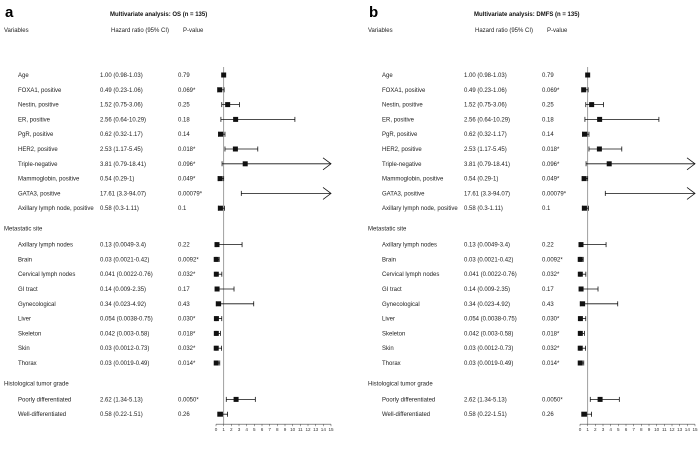  I want to click on row-label: PgR, positive, so click(400, 135).